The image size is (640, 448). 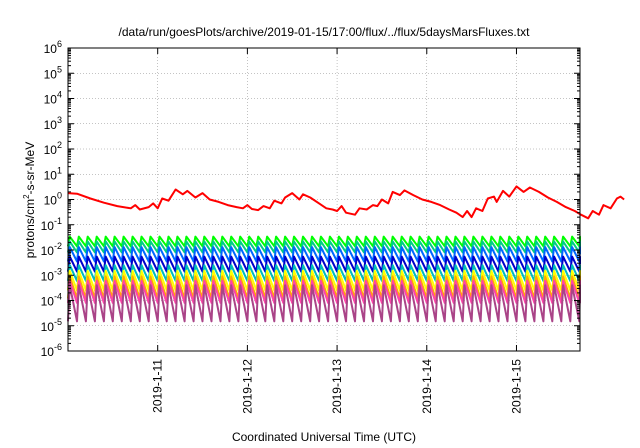 What do you see at coordinates (53, 47) in the screenshot?
I see `y-tick-label: 10⁶` at bounding box center [53, 47].